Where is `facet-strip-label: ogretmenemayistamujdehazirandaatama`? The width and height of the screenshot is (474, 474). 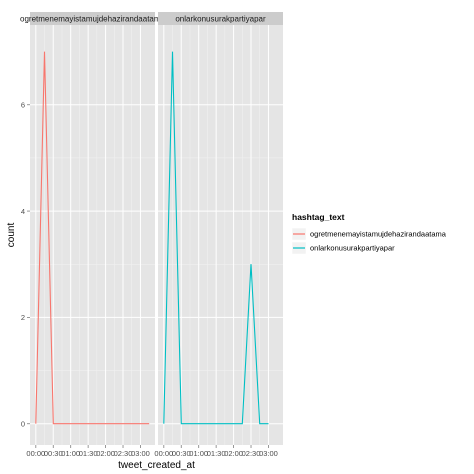
facet-strip-label: ogretmenemayistamujdehazirandaatama is located at coordinates (93, 19).